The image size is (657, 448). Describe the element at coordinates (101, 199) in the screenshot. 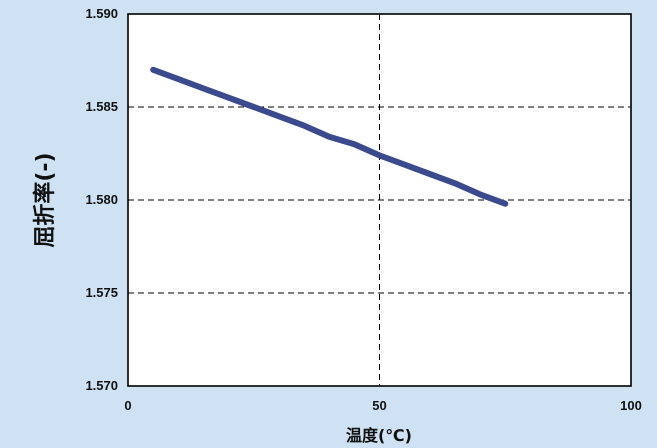

I see `y-tick-label: 1.580` at that location.